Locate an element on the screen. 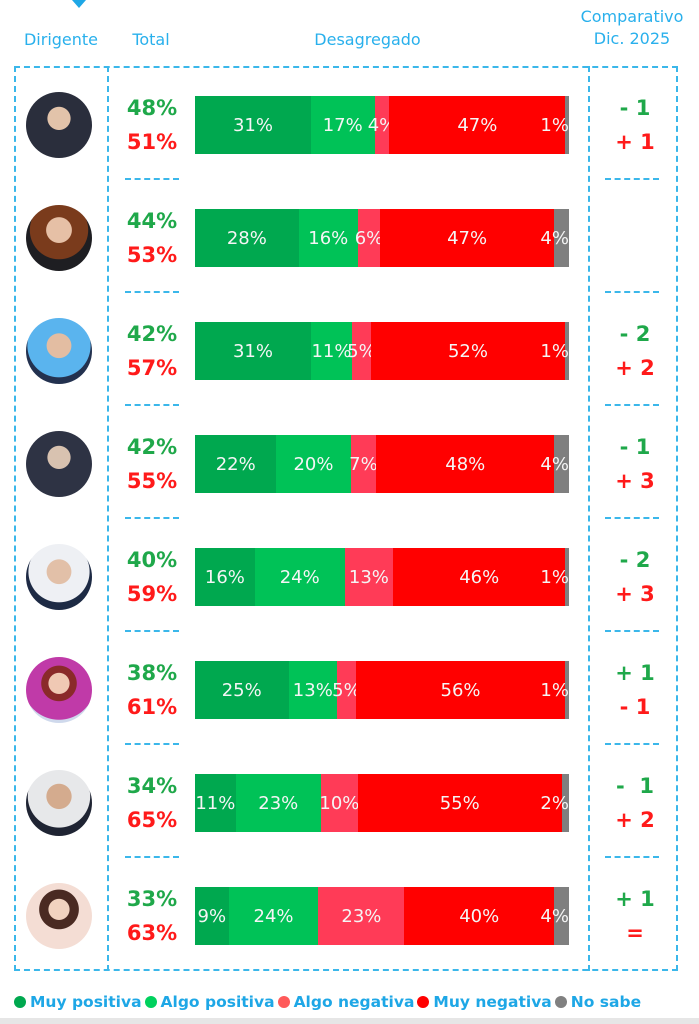  total-values: 38% 61% is located at coordinates (152, 690).